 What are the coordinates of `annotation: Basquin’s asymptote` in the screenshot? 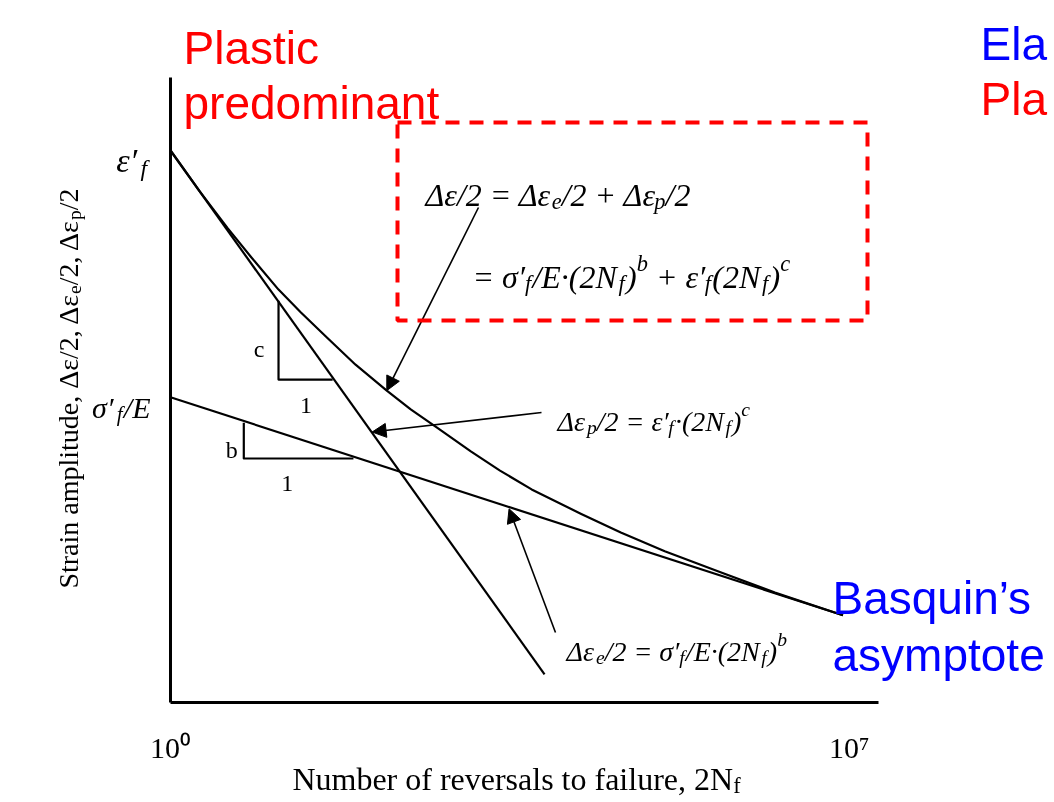 It's located at (938, 626).